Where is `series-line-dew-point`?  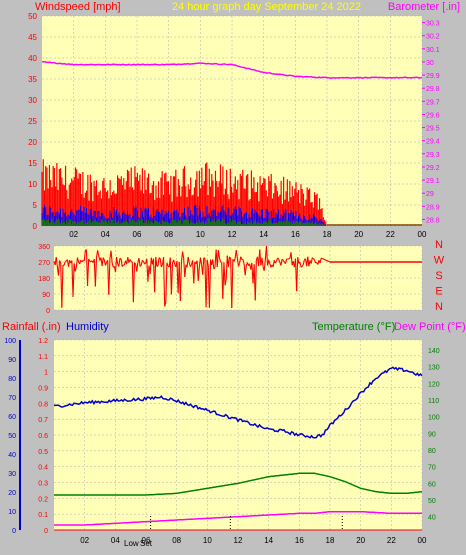 series-line-dew-point is located at coordinates (238, 518).